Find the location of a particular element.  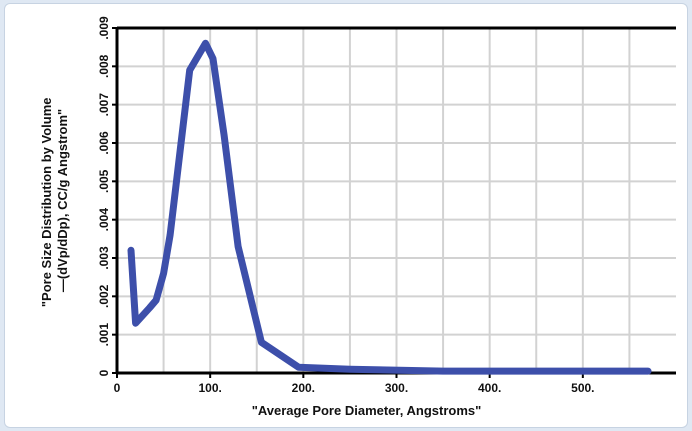

x-tick-label: 400. is located at coordinates (489, 388).